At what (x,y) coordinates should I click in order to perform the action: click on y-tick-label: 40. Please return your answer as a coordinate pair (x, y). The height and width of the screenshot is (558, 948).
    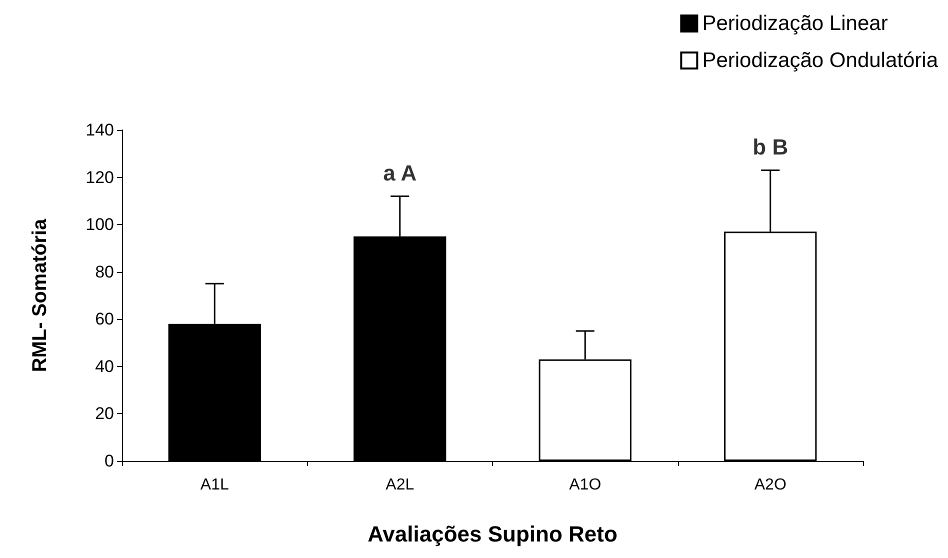
    Looking at the image, I should click on (104, 366).